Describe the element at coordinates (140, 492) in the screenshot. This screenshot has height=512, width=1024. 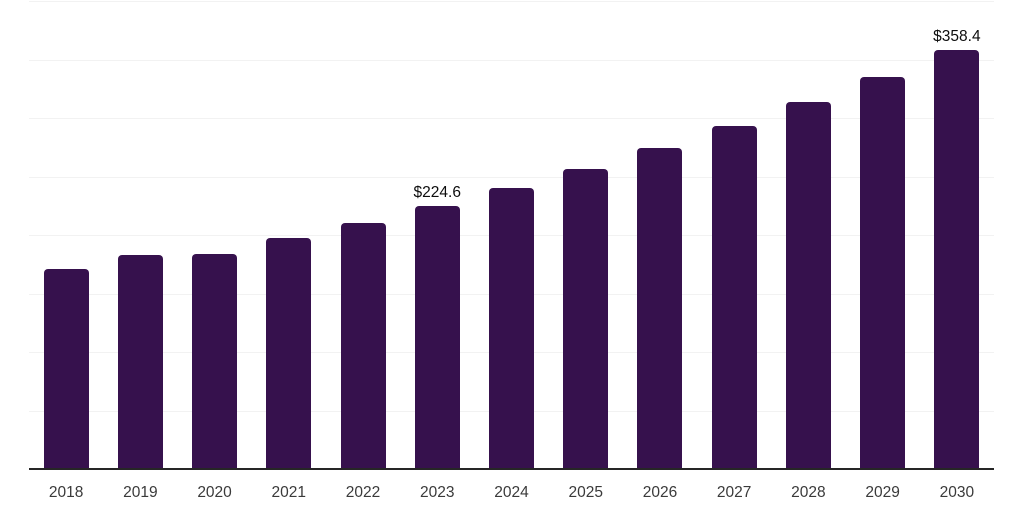
I see `x-axis-tick-label-2019: 2019` at that location.